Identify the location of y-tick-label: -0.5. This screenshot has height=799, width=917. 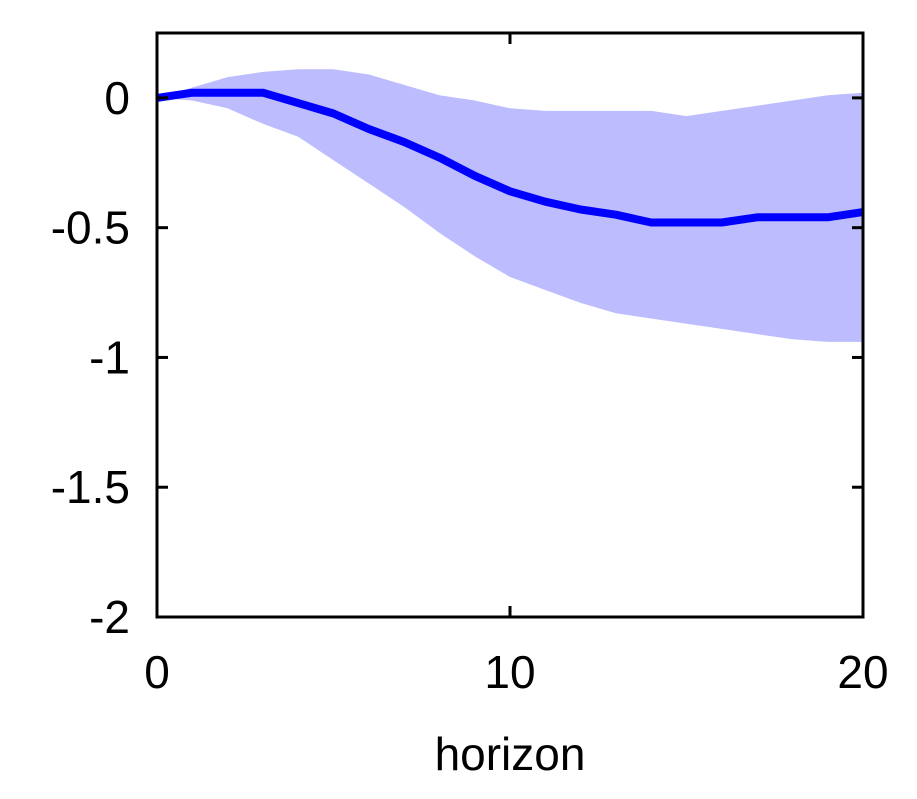
(90, 228).